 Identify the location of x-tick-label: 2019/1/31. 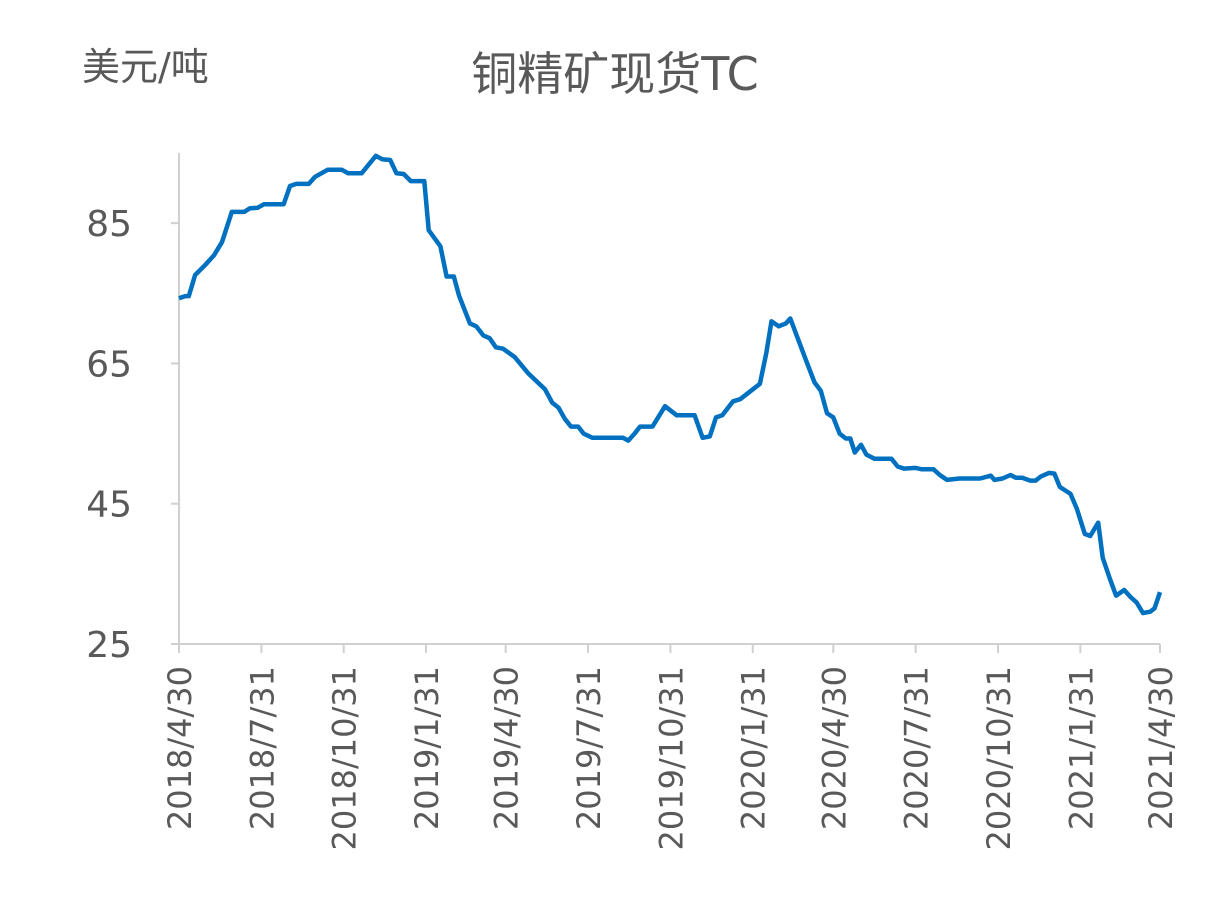
(427, 748).